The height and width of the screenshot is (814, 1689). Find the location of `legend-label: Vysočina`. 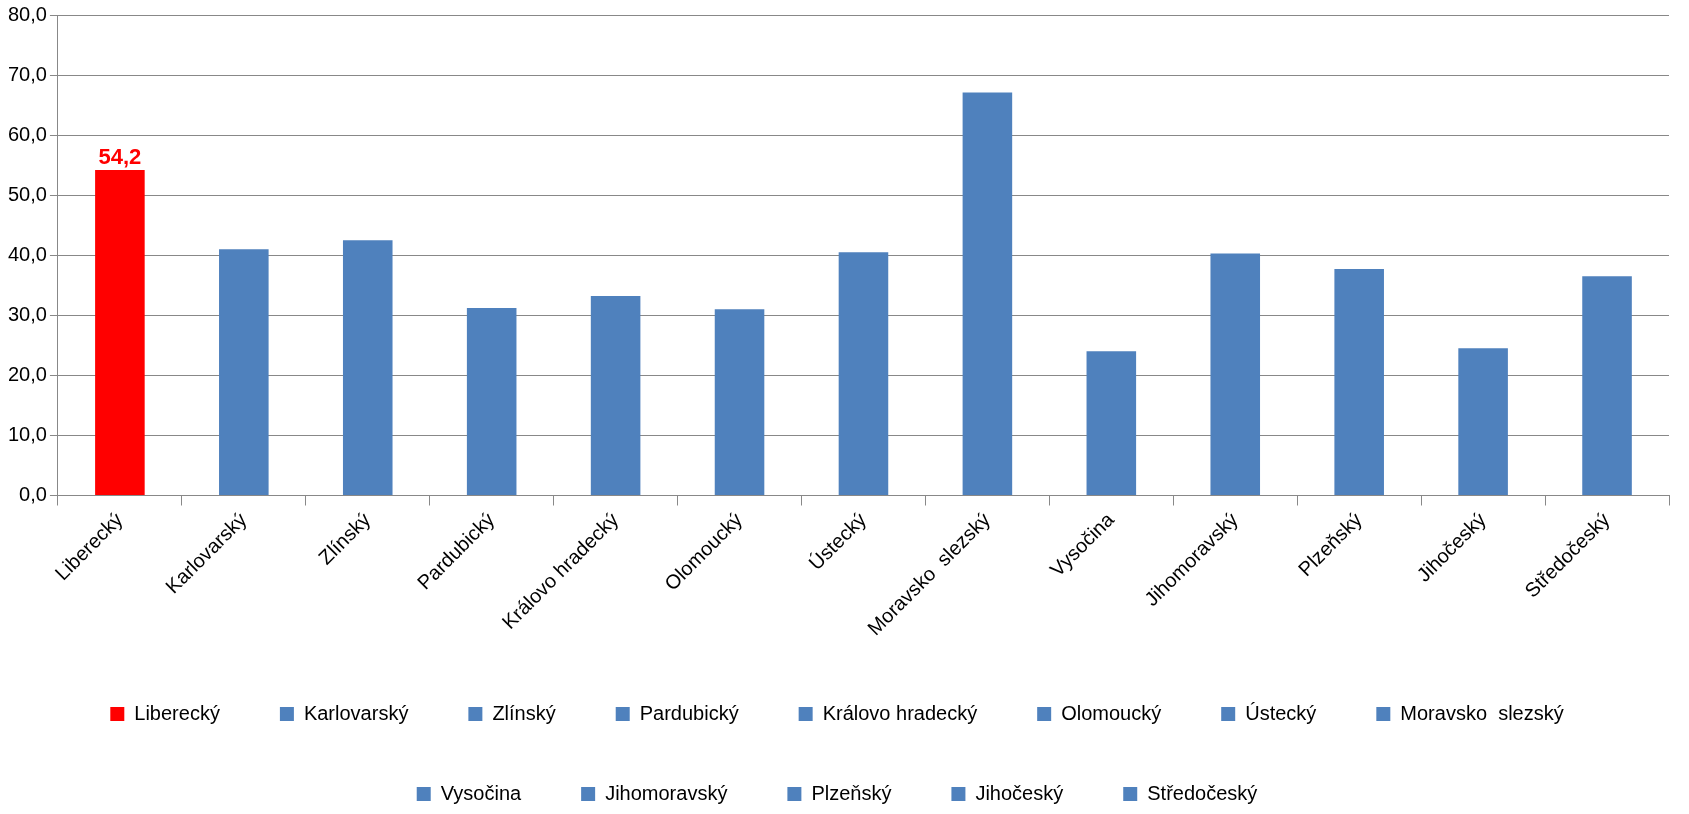

legend-label: Vysočina is located at coordinates (481, 792).